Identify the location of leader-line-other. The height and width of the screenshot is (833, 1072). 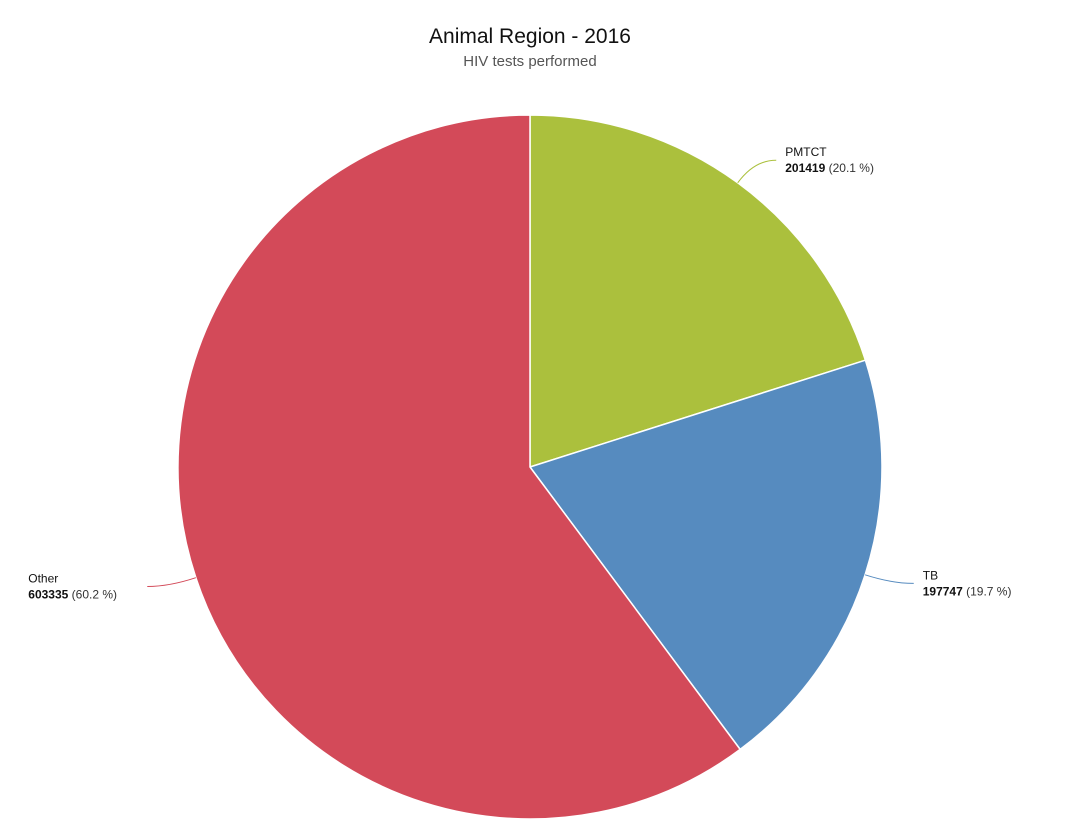
(172, 582).